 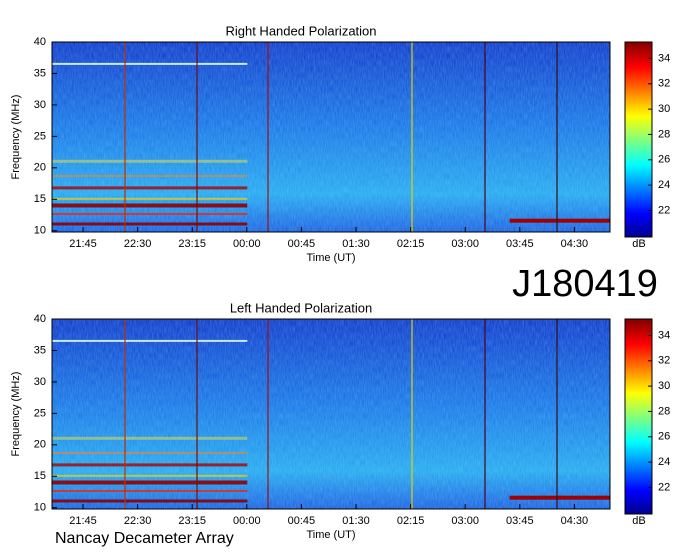 What do you see at coordinates (144, 538) in the screenshot?
I see `observatory-label: Nancay Decameter Array` at bounding box center [144, 538].